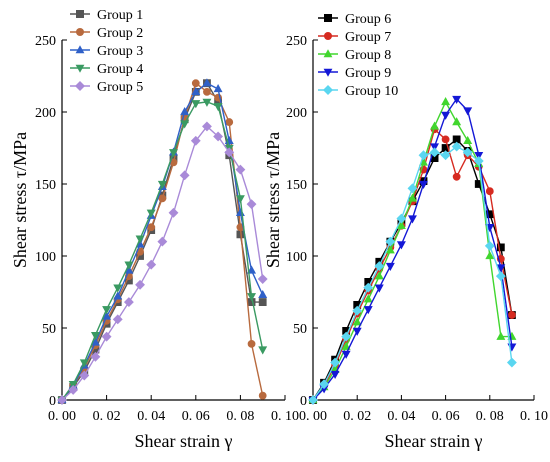  What do you see at coordinates (371, 91) in the screenshot?
I see `legend-label: Group 10` at bounding box center [371, 91].